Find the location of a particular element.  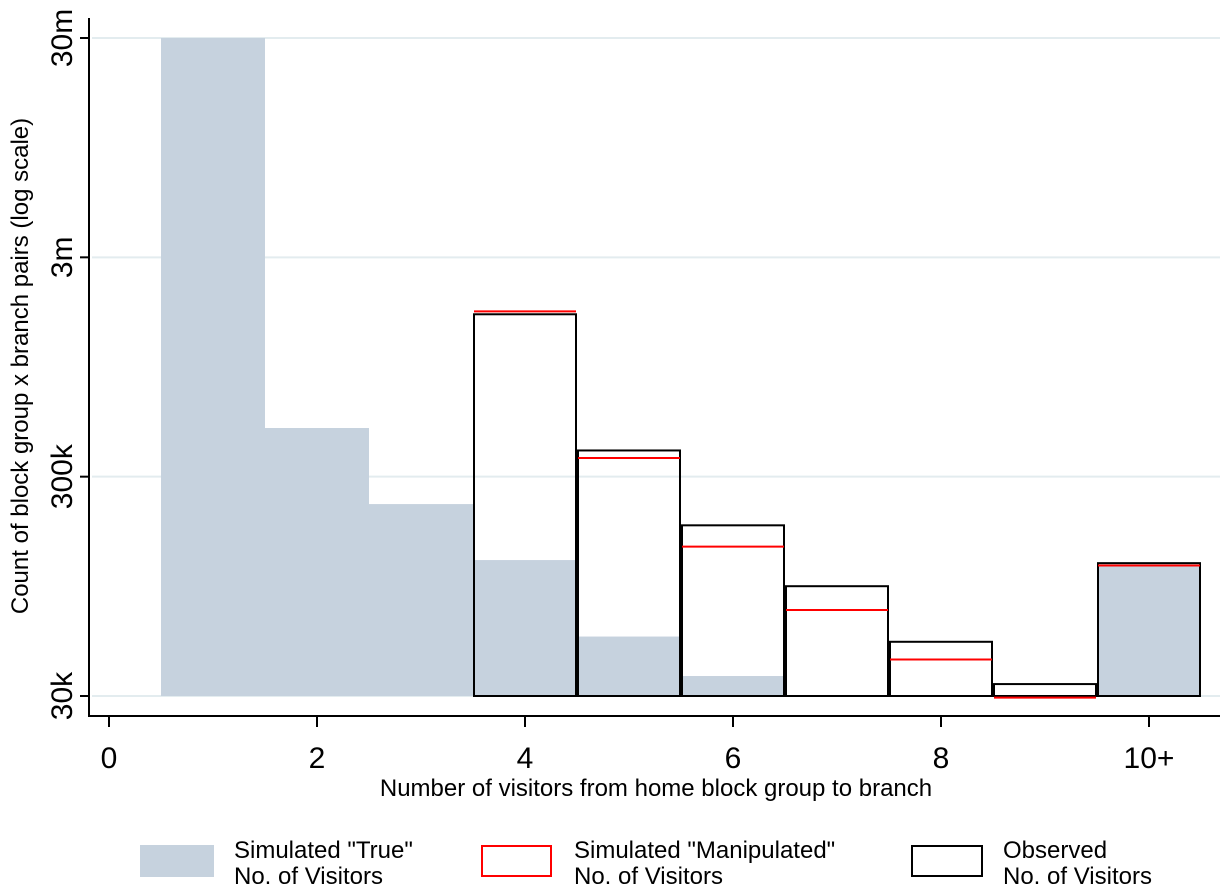

x-tick-label: 4 is located at coordinates (525, 758).